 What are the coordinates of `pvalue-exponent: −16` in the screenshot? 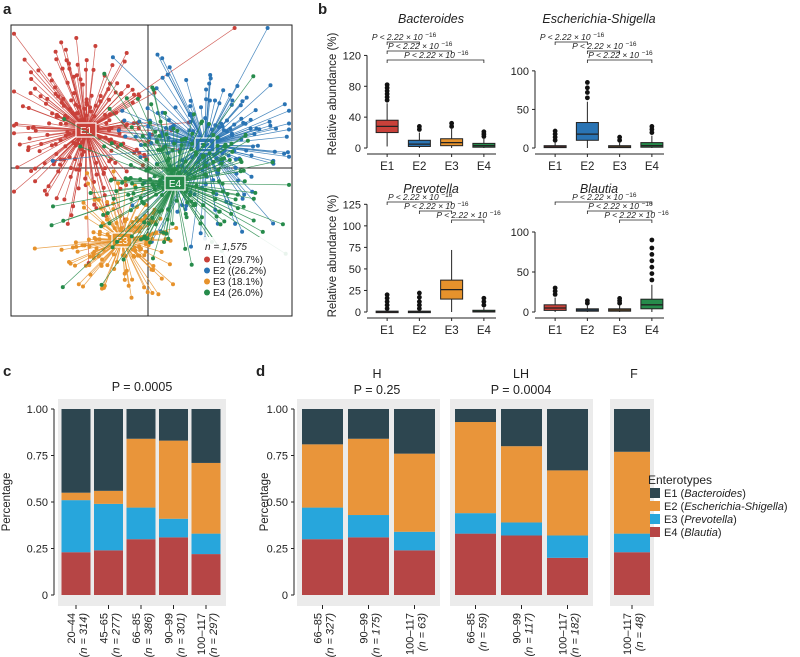 It's located at (647, 204).